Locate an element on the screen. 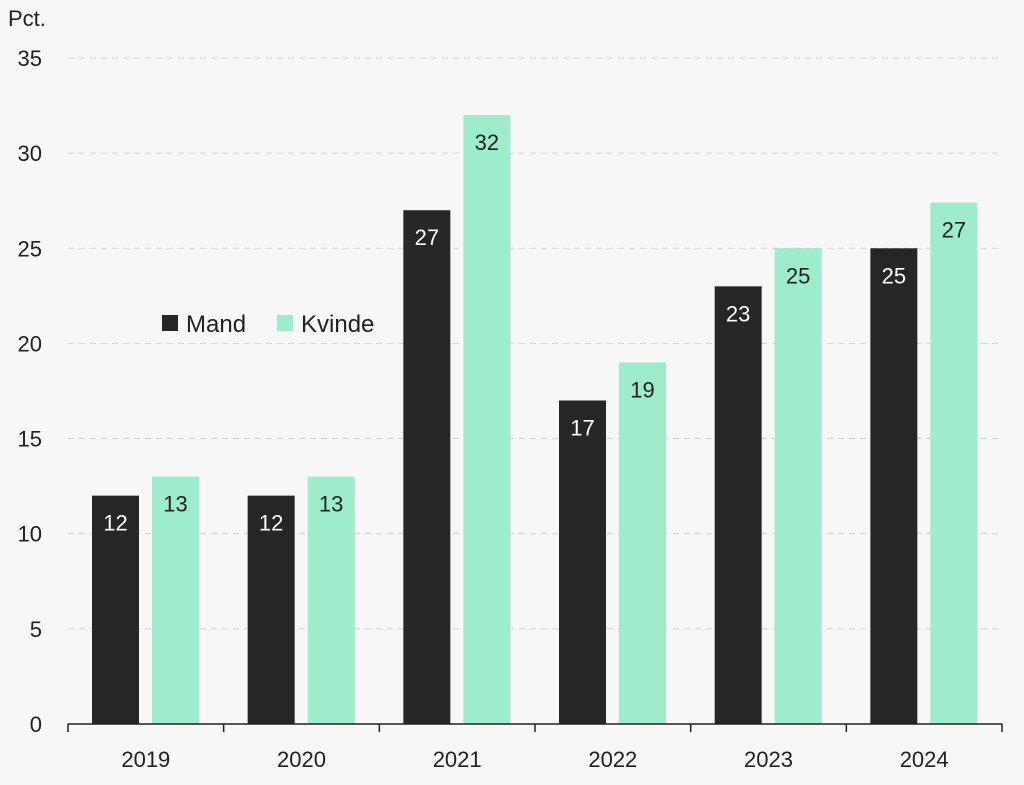  y-tick-label: 20 is located at coordinates (30, 343).